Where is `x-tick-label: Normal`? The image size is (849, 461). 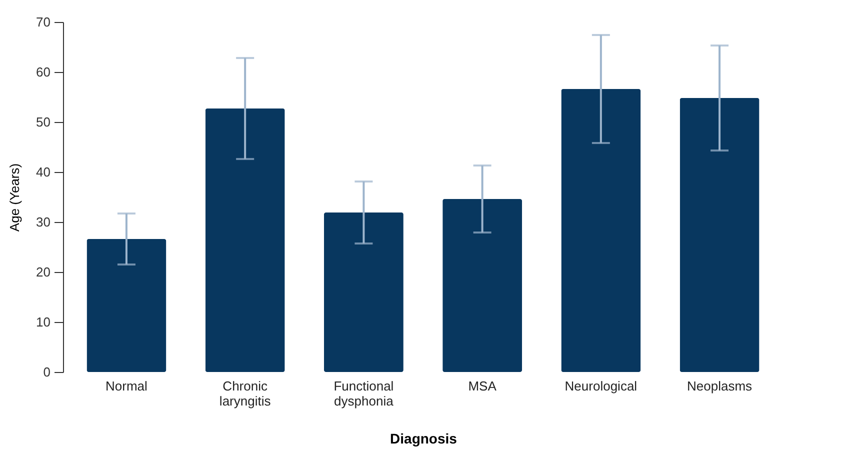
x-tick-label: Normal is located at coordinates (127, 386).